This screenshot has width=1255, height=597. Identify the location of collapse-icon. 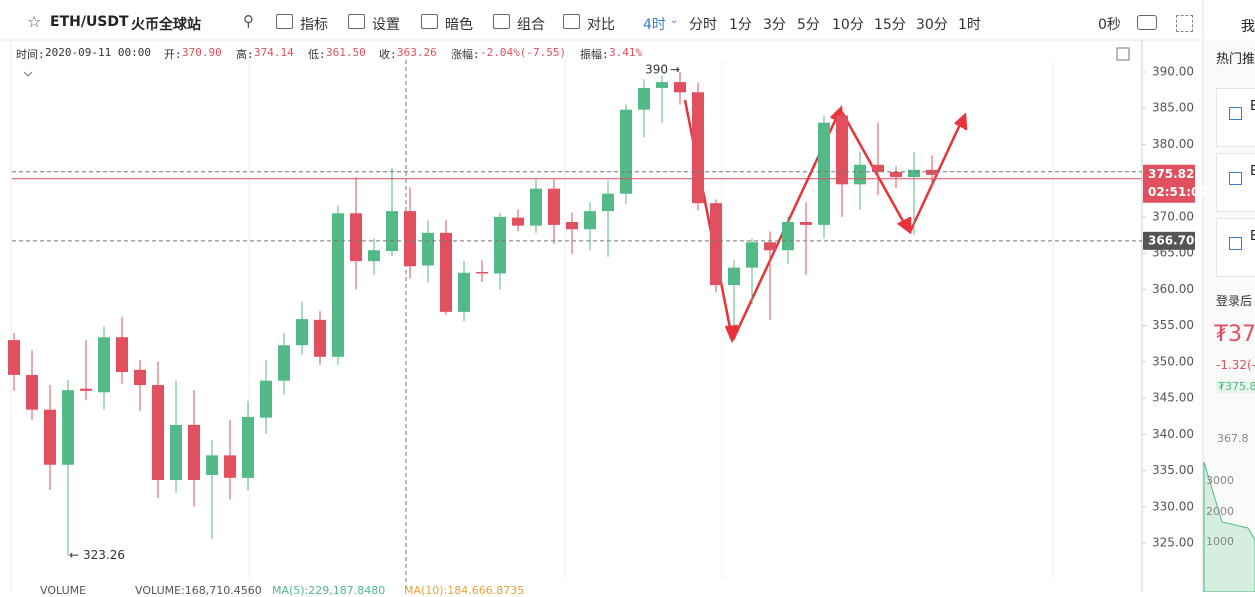
(28, 74).